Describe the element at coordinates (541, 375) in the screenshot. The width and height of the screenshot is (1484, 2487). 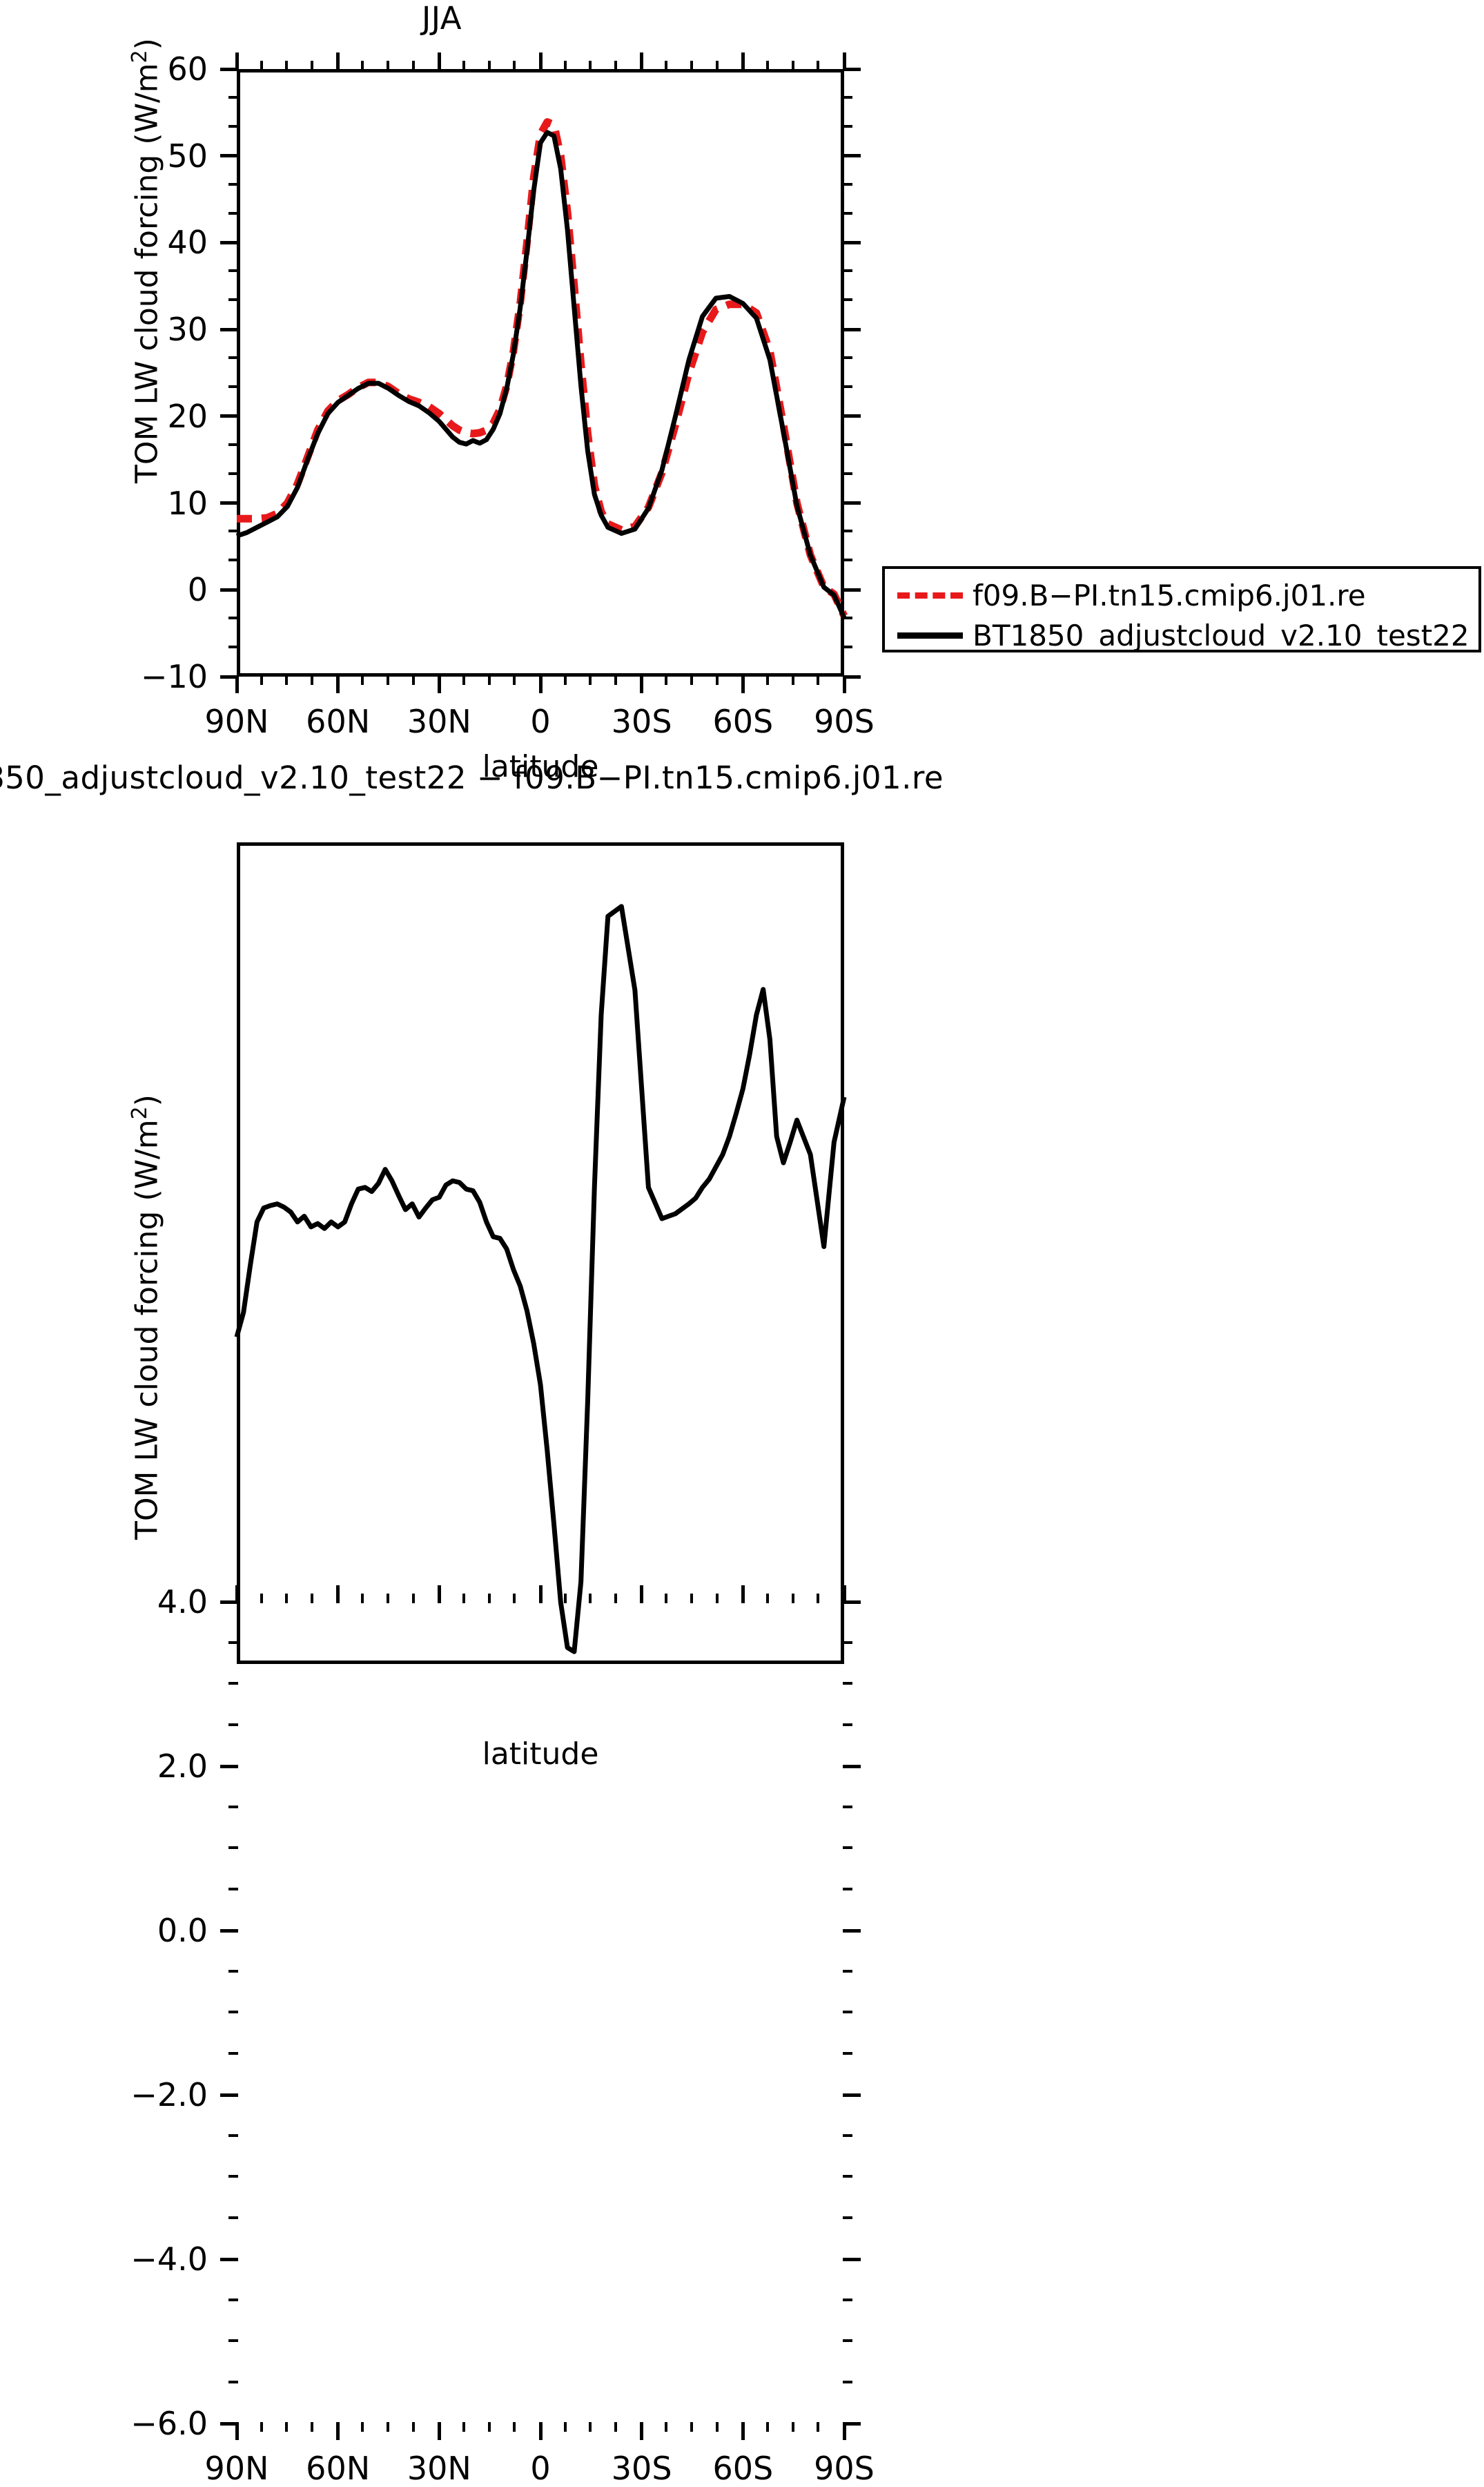
I see `series-line` at that location.